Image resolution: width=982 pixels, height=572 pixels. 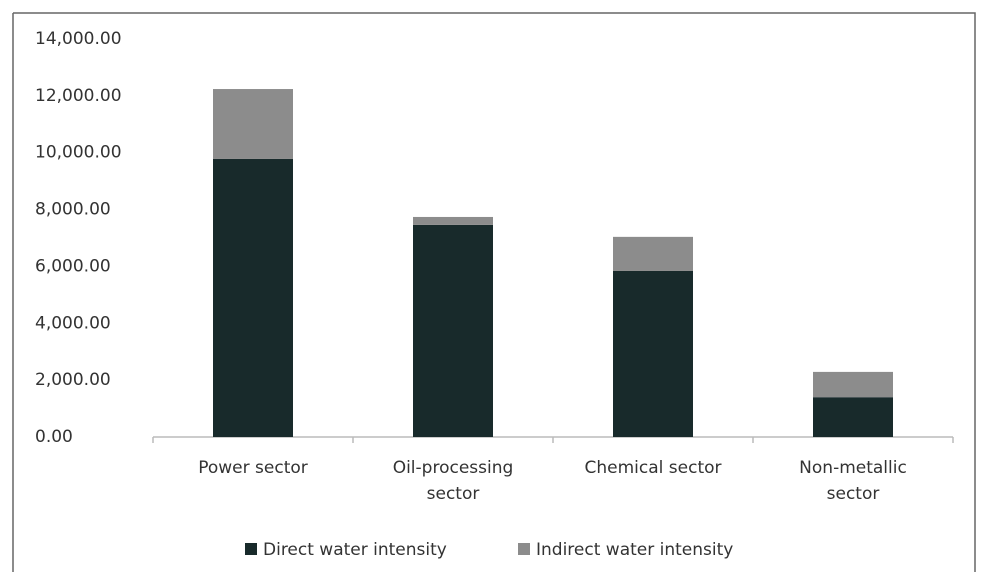 I want to click on legend-label: Direct water intensity, so click(x=355, y=550).